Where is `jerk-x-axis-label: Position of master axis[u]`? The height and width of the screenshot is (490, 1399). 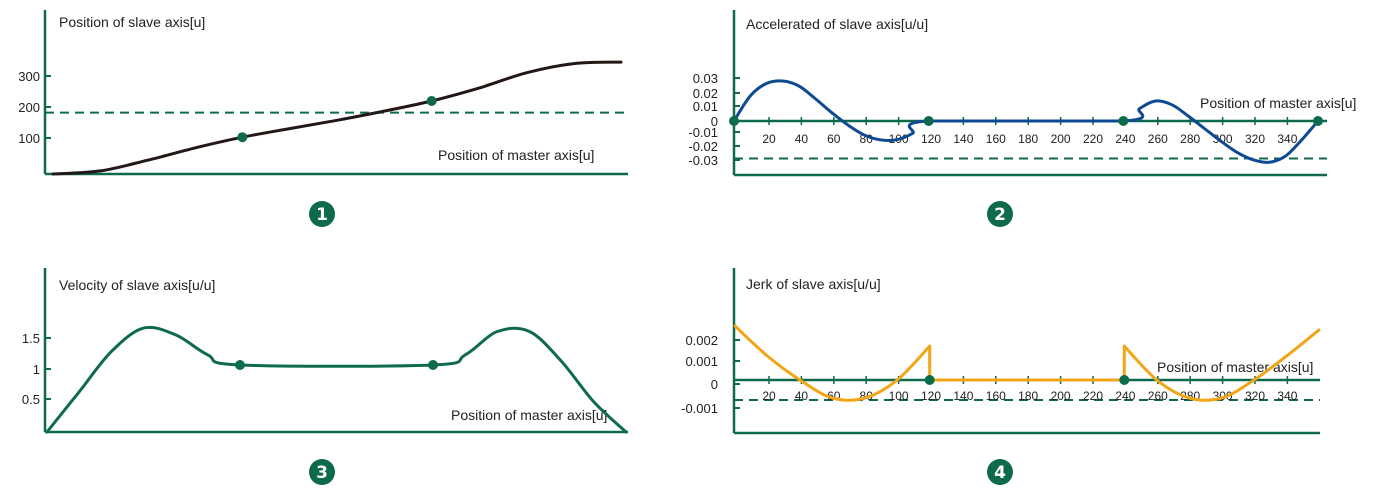 jerk-x-axis-label: Position of master axis[u] is located at coordinates (1235, 367).